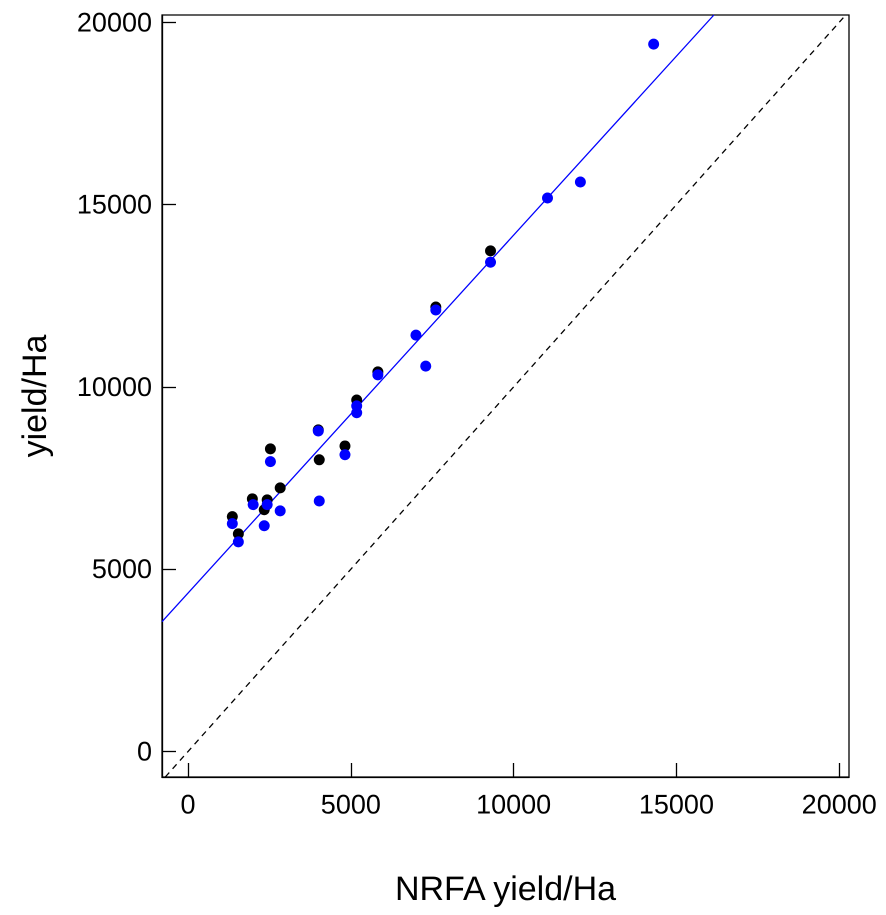 This screenshot has height=915, width=886. Describe the element at coordinates (514, 805) in the screenshot. I see `x-tick-label: 10000` at that location.